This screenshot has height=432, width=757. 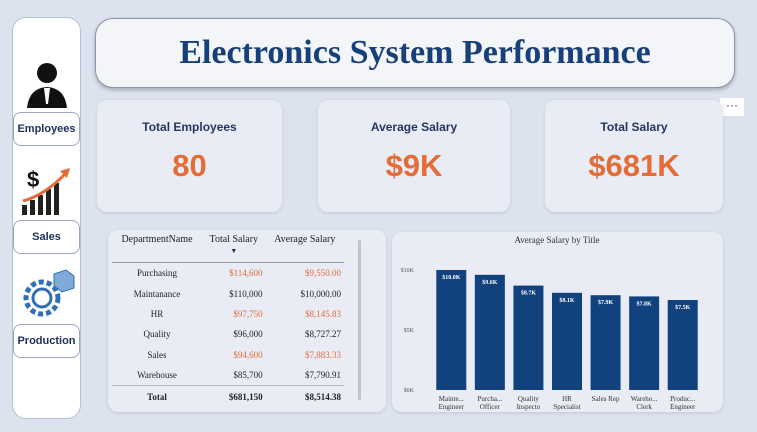 What do you see at coordinates (46, 341) in the screenshot?
I see `nav-production: Production` at bounding box center [46, 341].